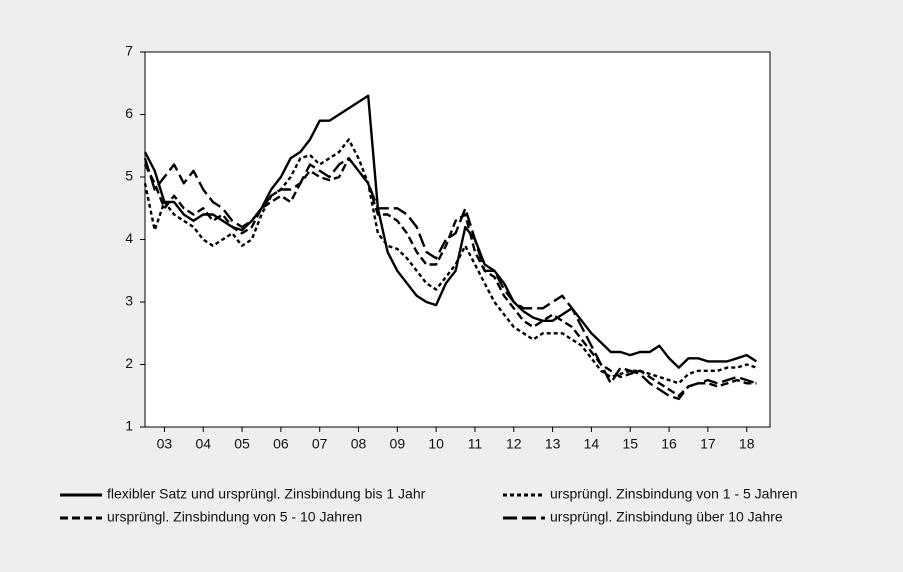 The width and height of the screenshot is (903, 572). Describe the element at coordinates (281, 444) in the screenshot. I see `x-tick-label: 06` at that location.